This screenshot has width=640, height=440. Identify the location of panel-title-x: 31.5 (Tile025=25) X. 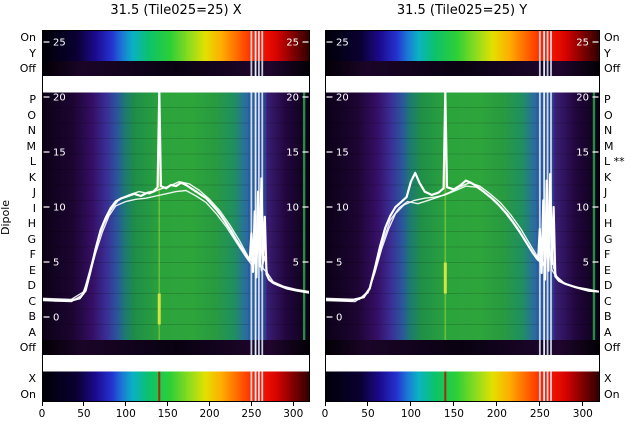
(176, 10).